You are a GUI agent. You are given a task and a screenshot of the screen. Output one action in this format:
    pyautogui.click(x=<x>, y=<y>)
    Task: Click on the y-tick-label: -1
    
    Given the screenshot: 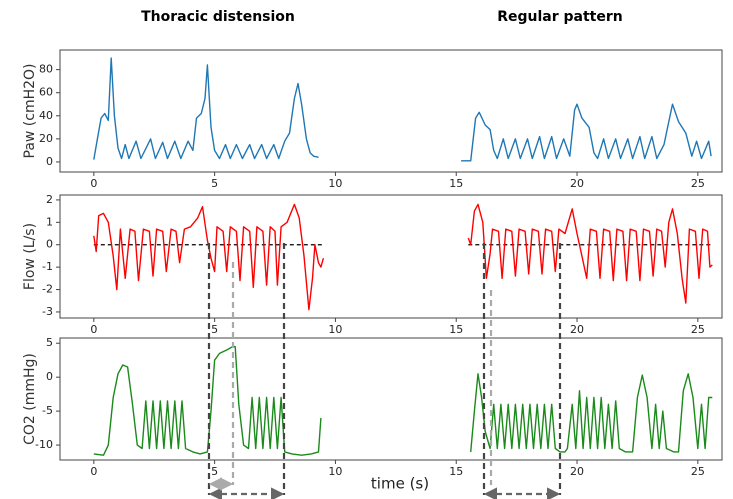 What is the action you would take?
    pyautogui.click(x=47, y=266)
    